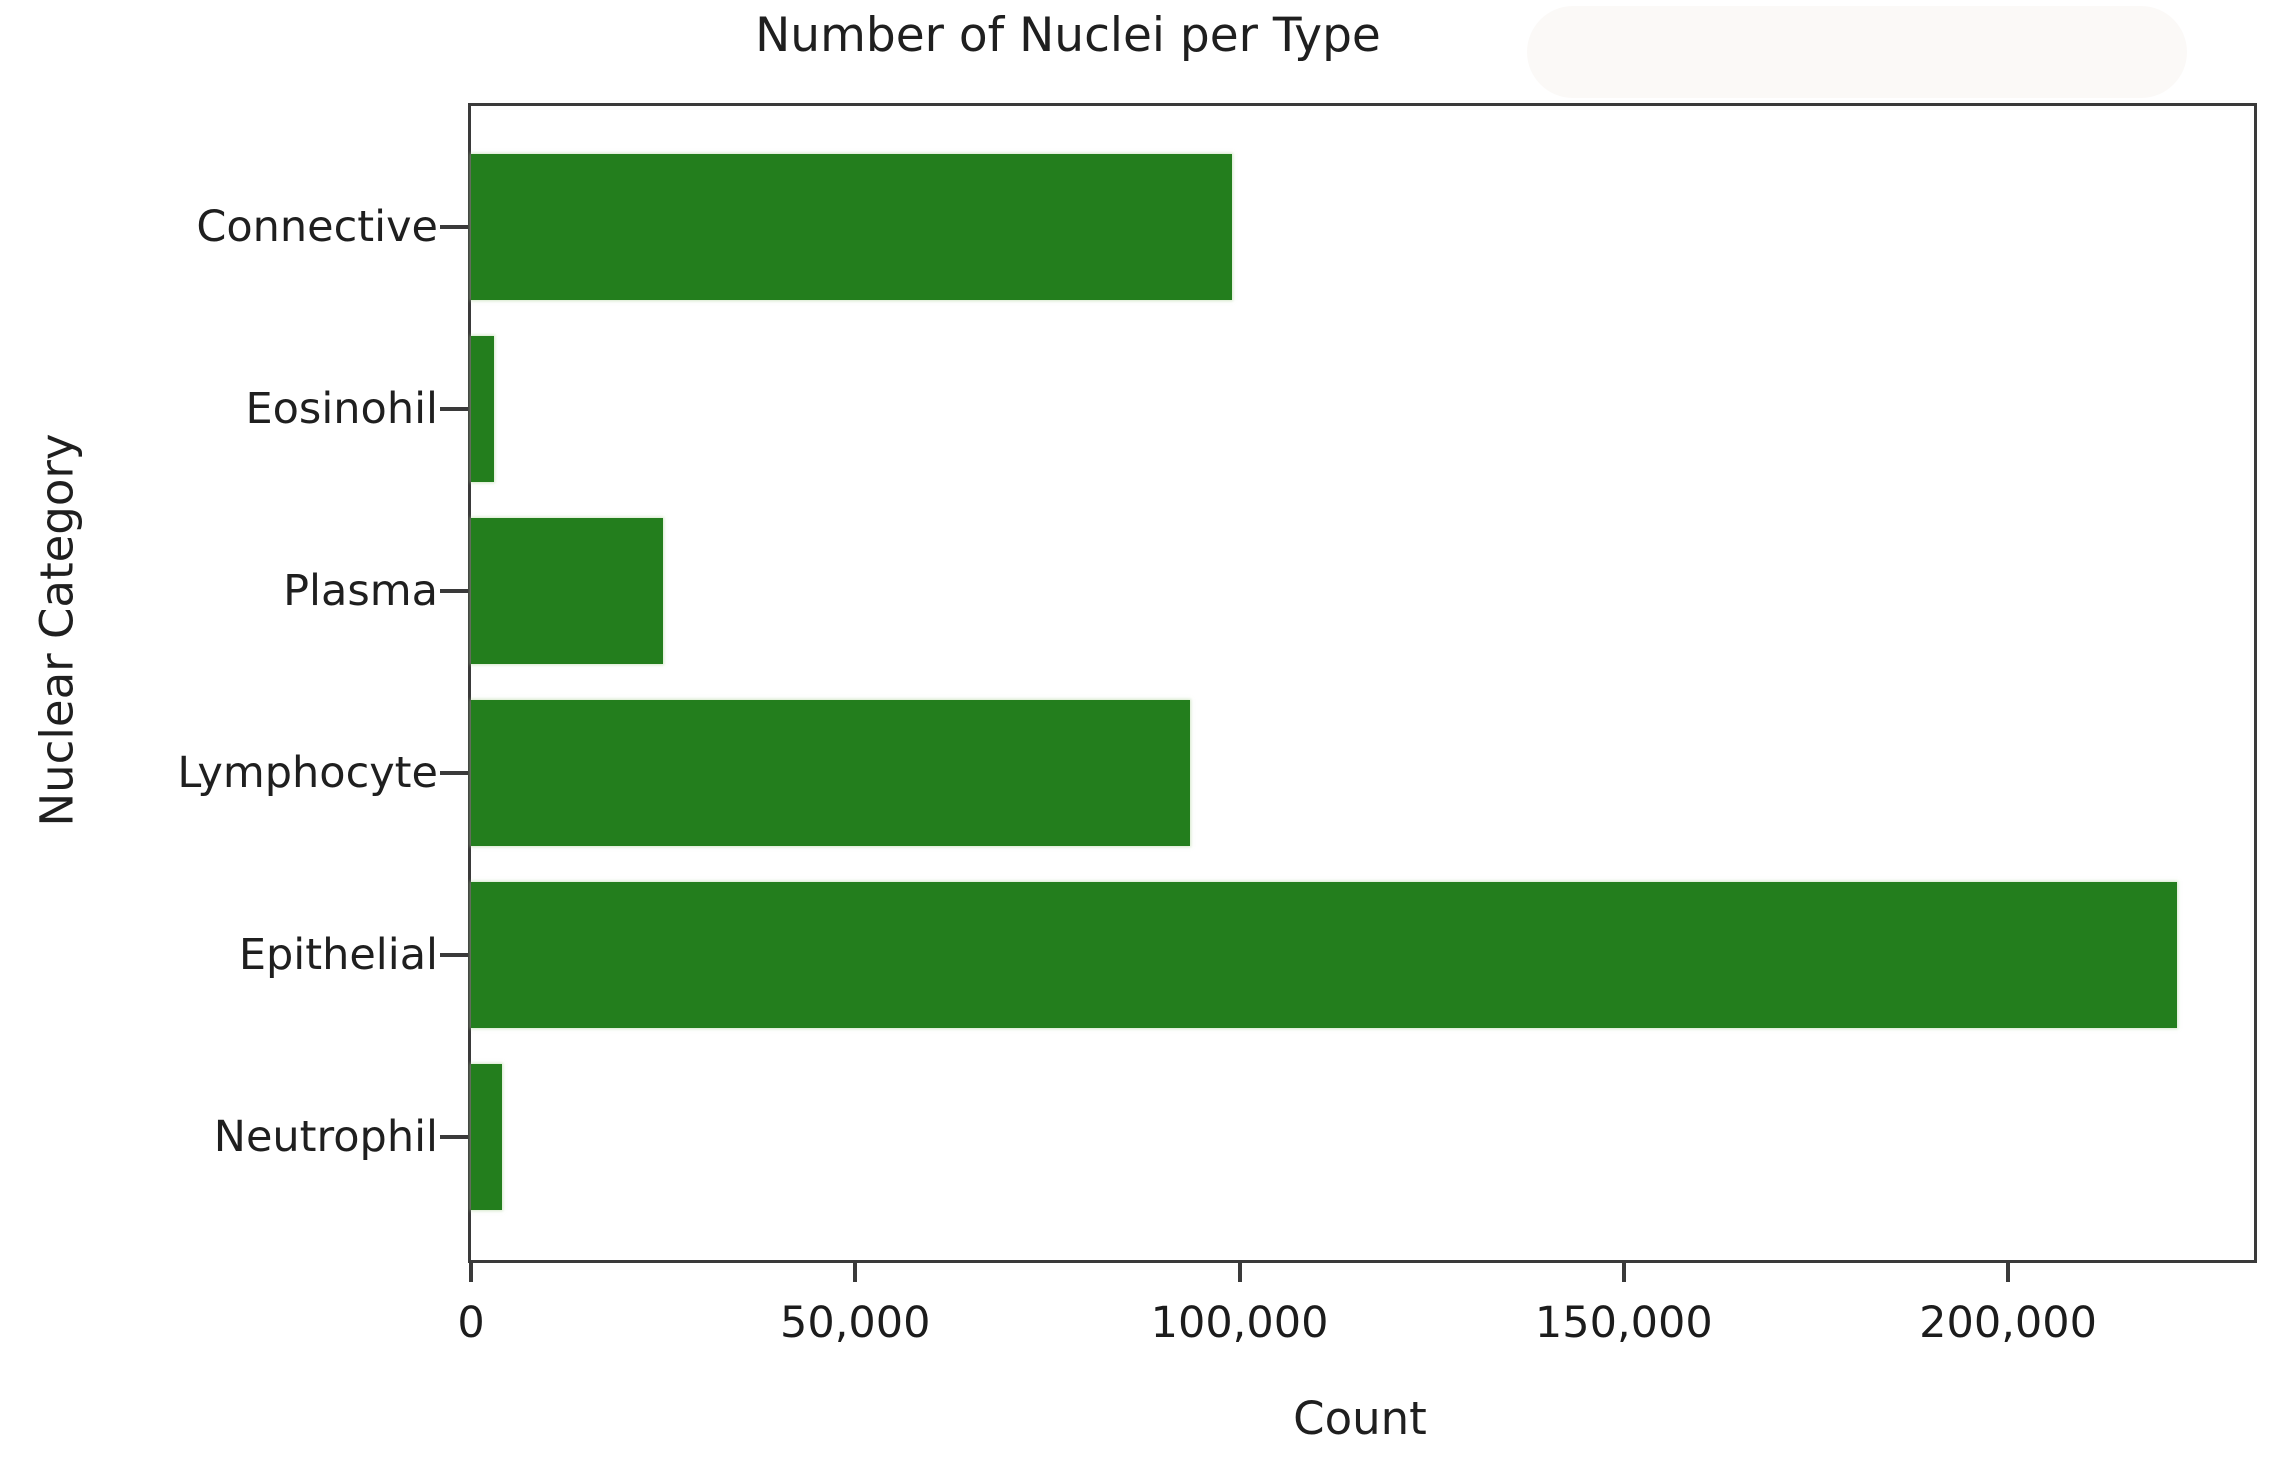  What do you see at coordinates (486, 1137) in the screenshot?
I see `bar-neutrophil` at bounding box center [486, 1137].